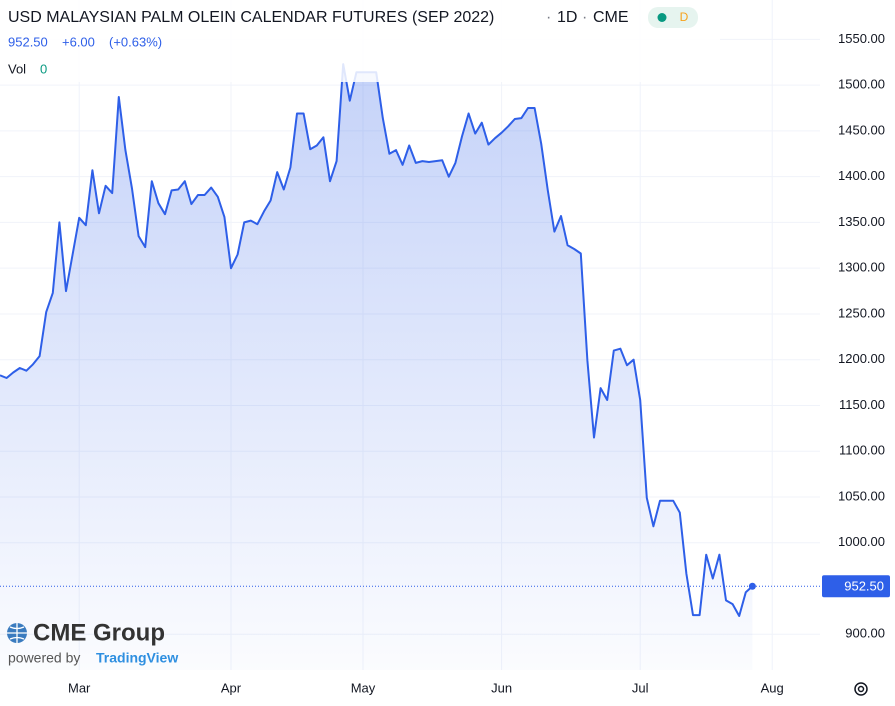 This screenshot has height=706, width=895. Describe the element at coordinates (17, 633) in the screenshot. I see `logo-globe-lines` at that location.